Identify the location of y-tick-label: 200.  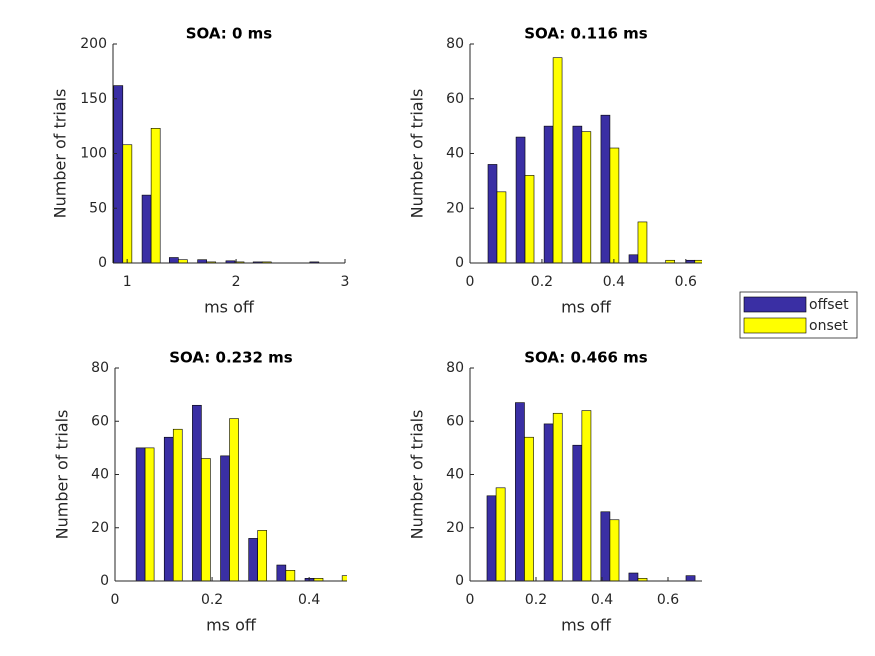
(93, 44).